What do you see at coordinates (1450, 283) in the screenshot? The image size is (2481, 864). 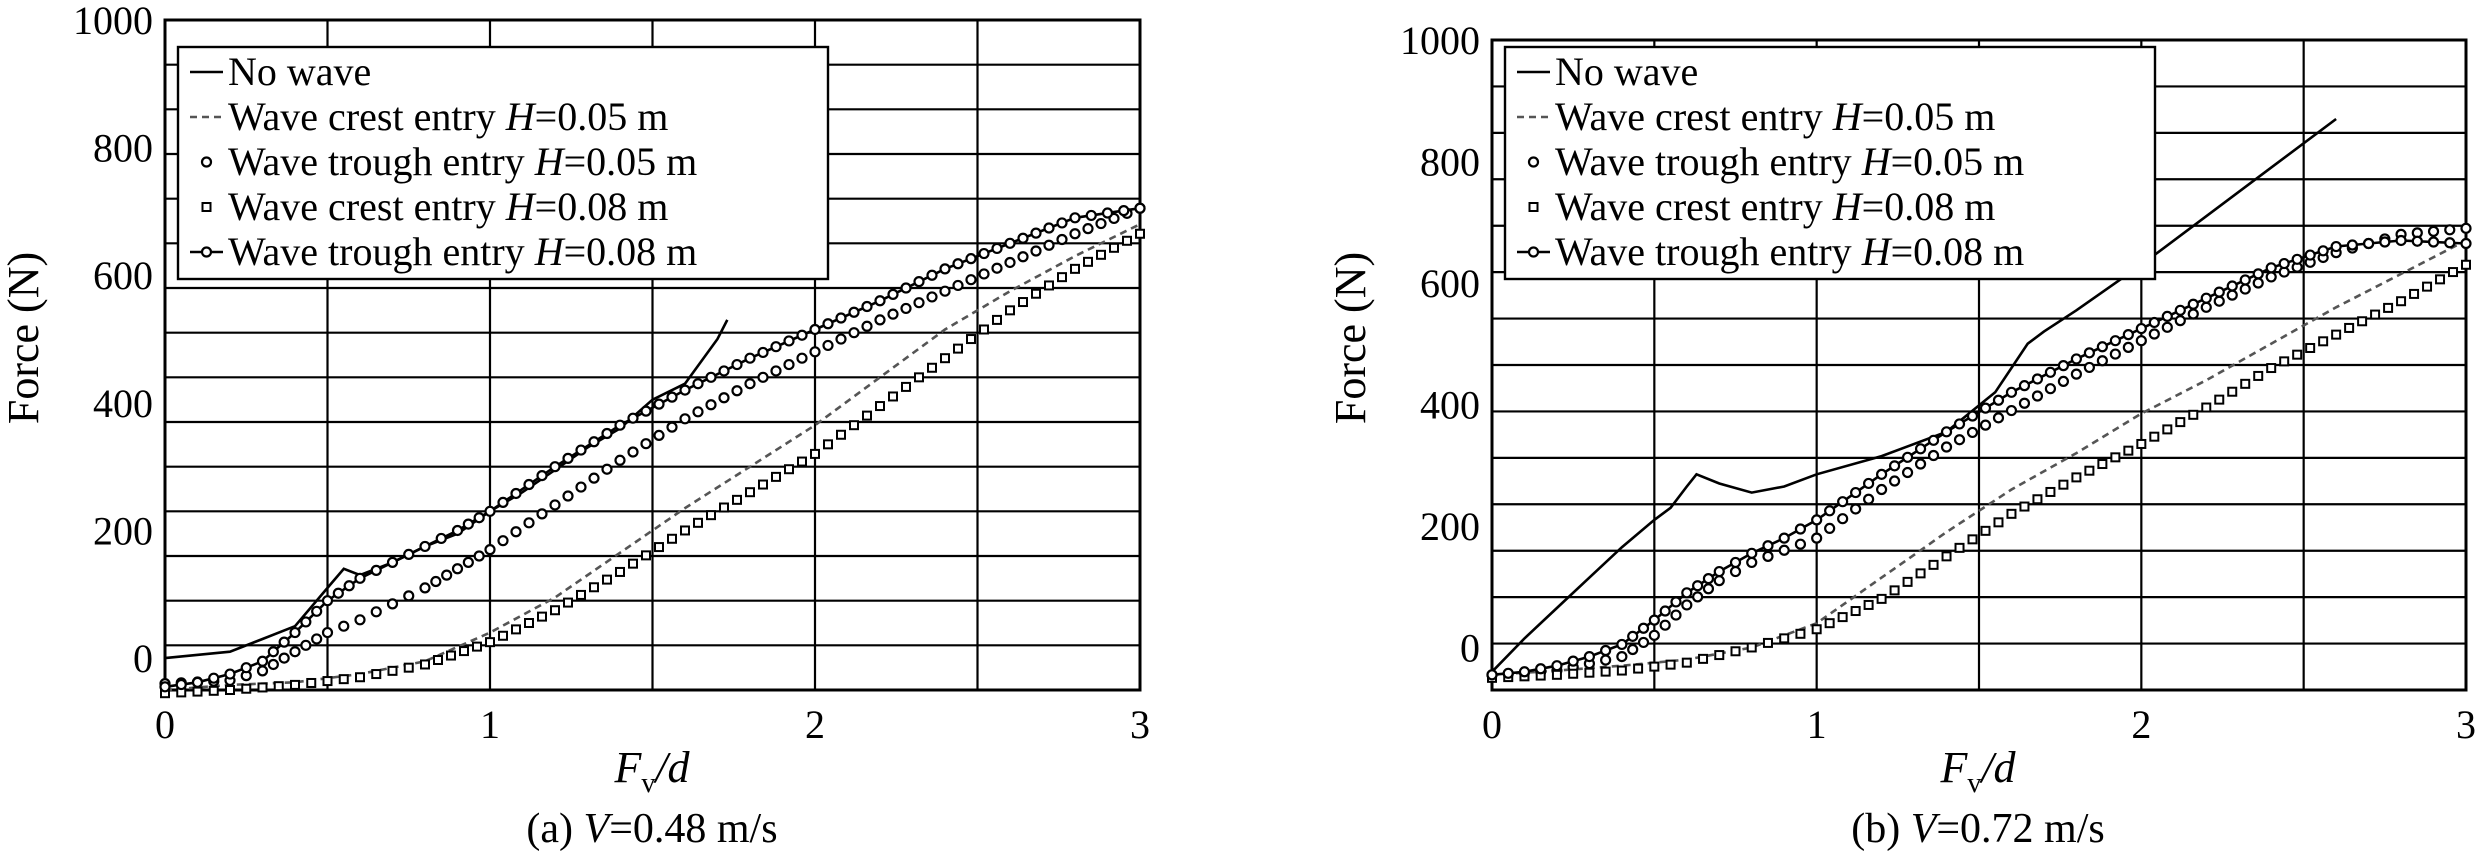 I see `y-tick-label: 600` at bounding box center [1450, 283].